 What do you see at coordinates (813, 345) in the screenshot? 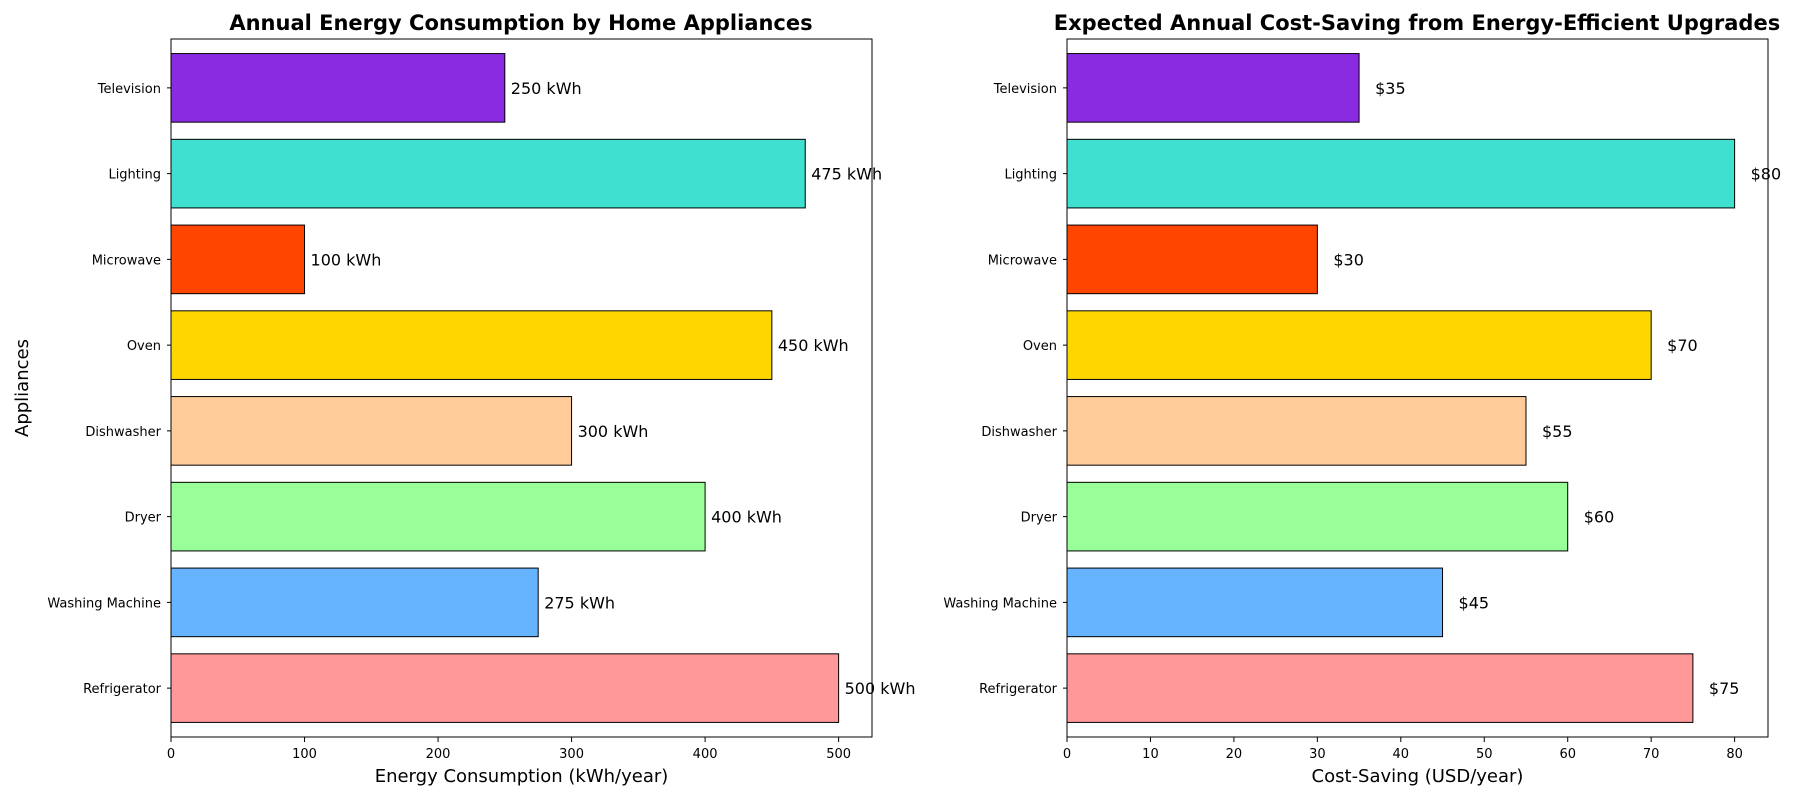
I see `energy-data-label-oven: 450 kWh` at bounding box center [813, 345].